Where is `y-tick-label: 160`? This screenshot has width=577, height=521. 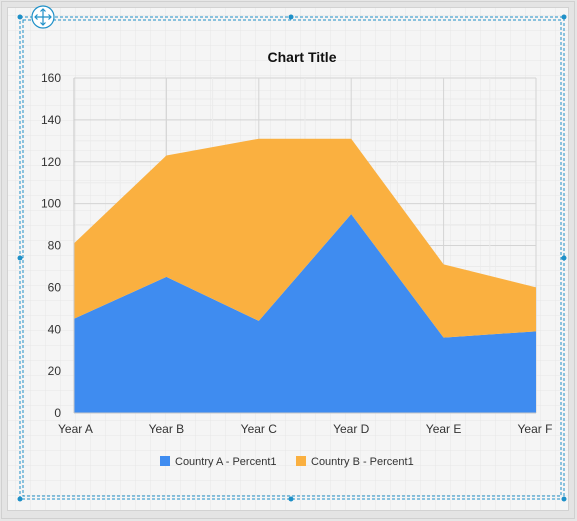 y-tick-label: 160 is located at coordinates (51, 78).